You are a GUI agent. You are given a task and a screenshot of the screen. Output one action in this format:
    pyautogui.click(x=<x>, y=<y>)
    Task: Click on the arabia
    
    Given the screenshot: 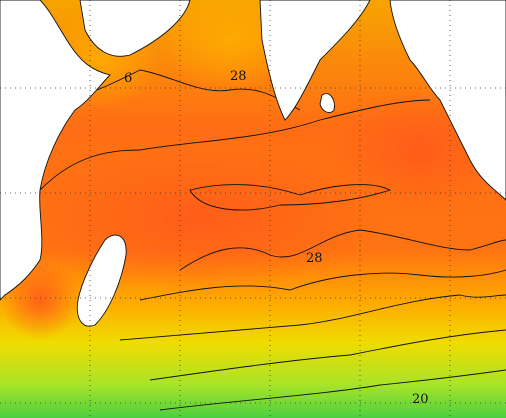 What is the action you would take?
    pyautogui.click(x=135, y=28)
    